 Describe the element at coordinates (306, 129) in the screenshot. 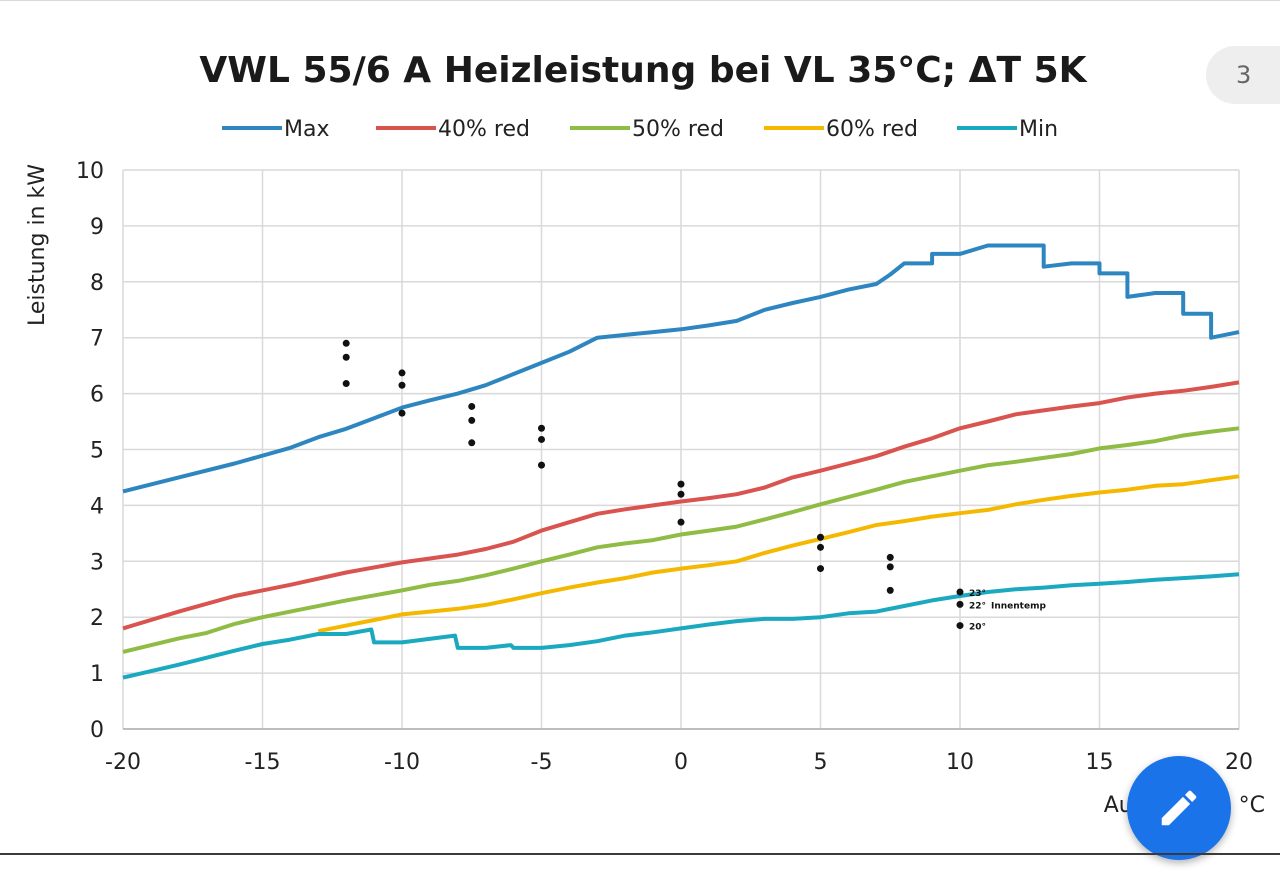

I see `legend-label: Max` at that location.